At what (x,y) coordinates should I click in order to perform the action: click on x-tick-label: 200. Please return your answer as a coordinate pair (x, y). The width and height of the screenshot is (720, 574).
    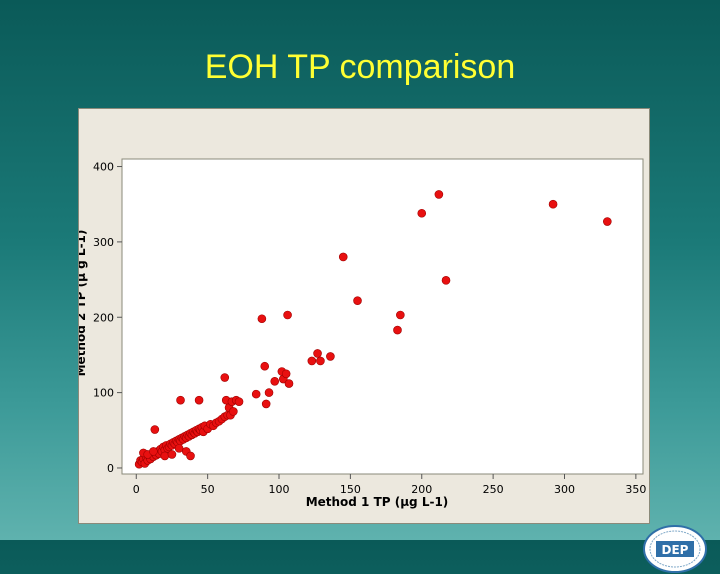
    Looking at the image, I should click on (421, 489).